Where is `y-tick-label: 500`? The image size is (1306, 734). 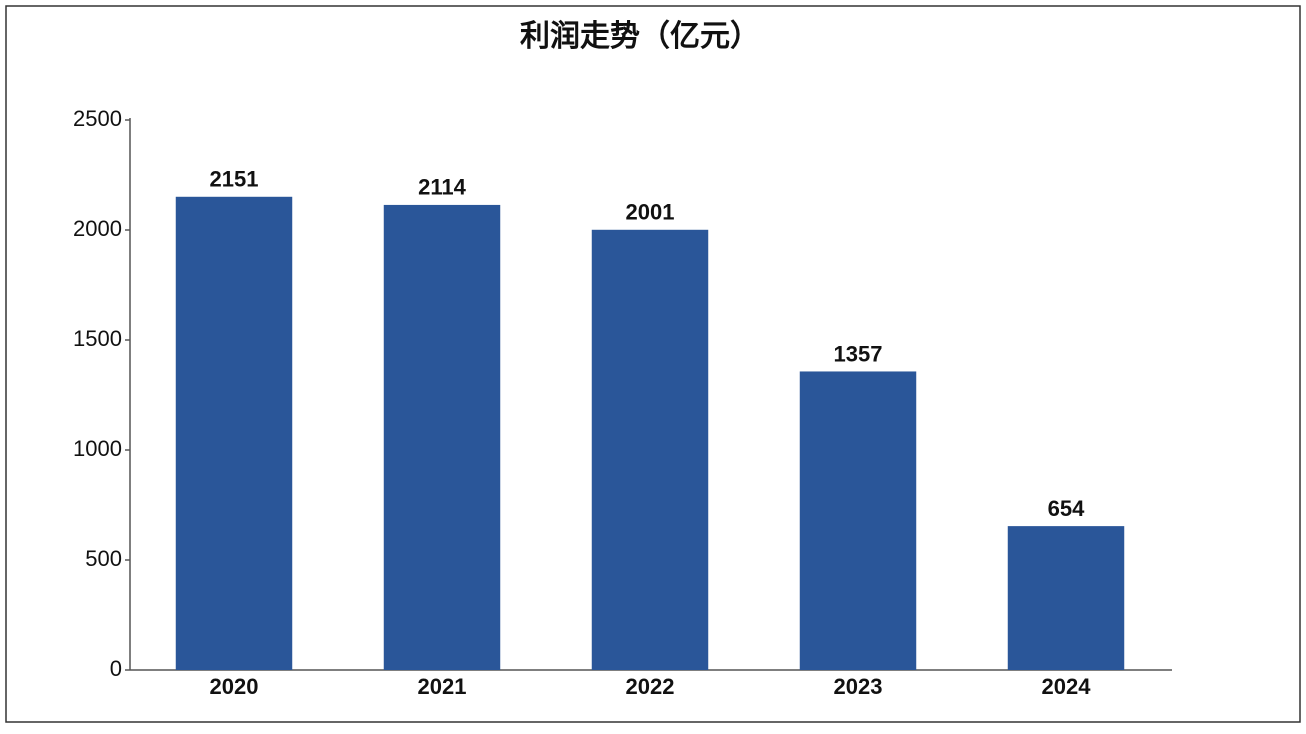
y-tick-label: 500 is located at coordinates (103, 558).